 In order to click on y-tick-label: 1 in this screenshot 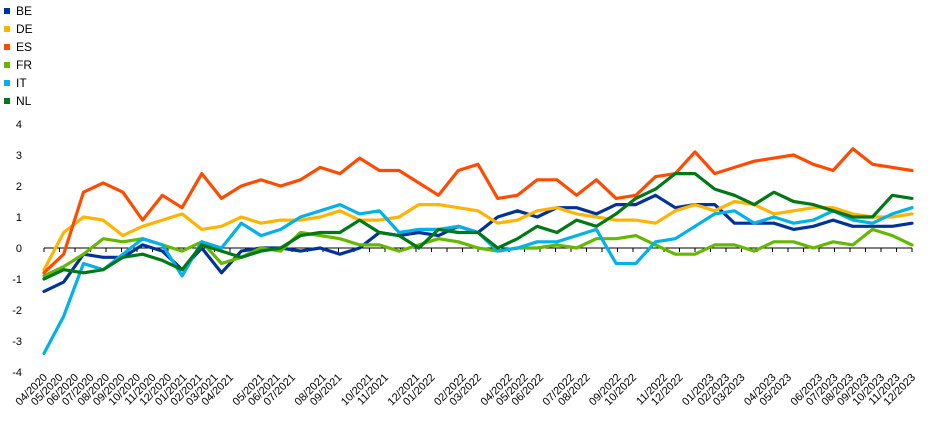, I will do `click(19, 218)`.